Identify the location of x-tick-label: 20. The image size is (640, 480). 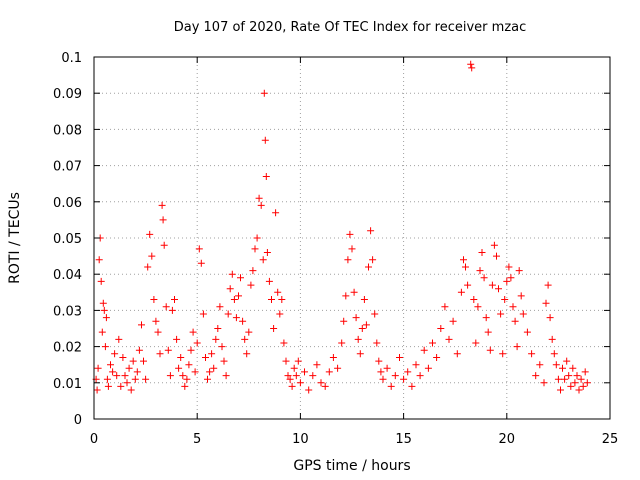
(507, 439).